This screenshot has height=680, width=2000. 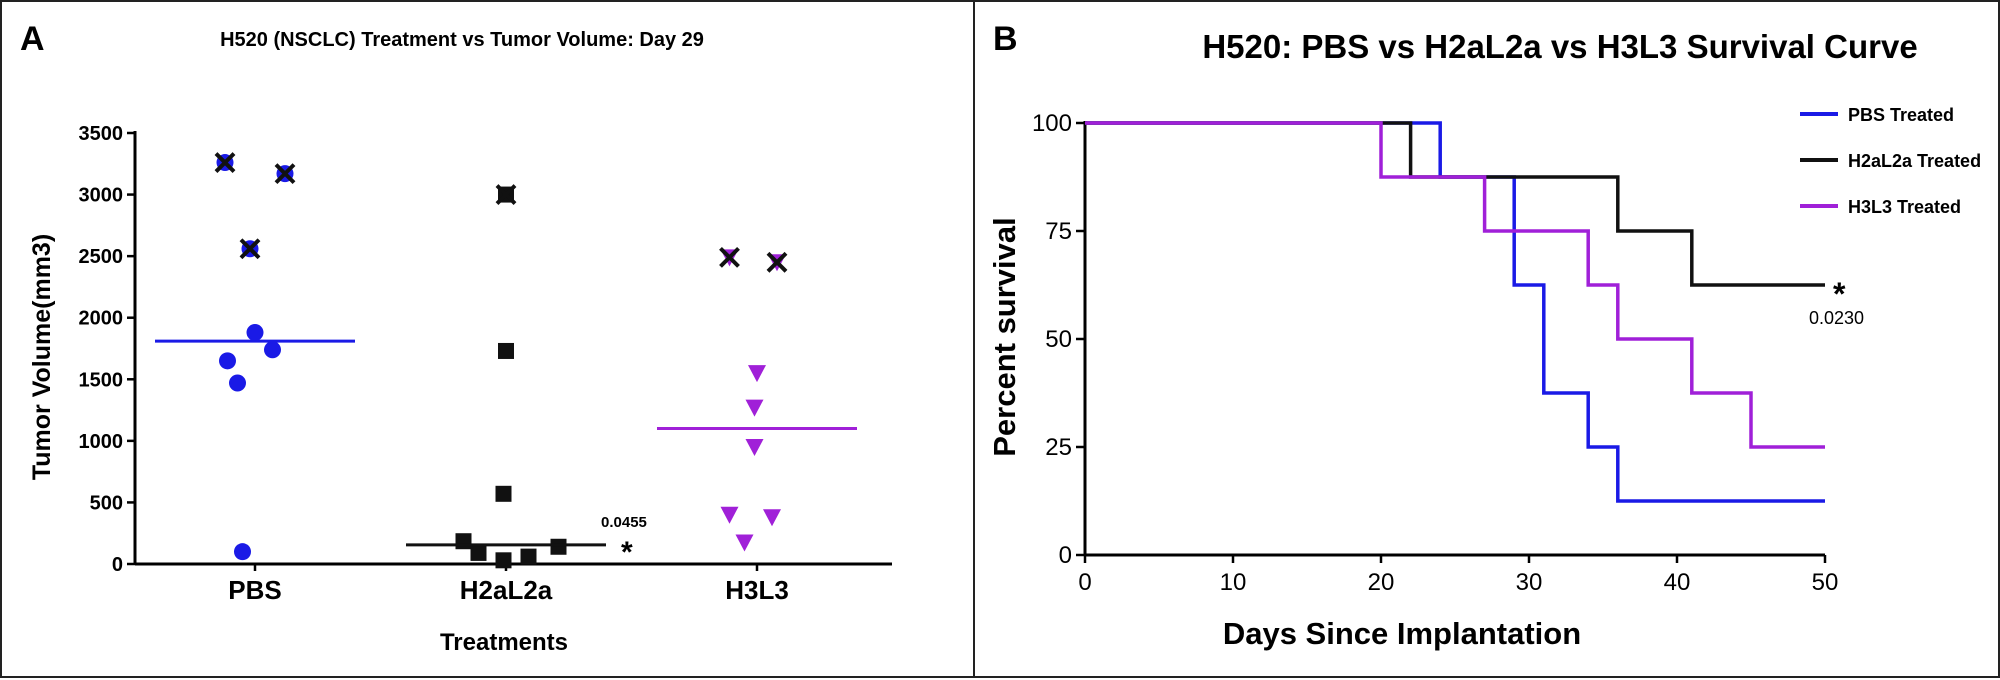 I want to click on survival-line, so click(x=1455, y=204).